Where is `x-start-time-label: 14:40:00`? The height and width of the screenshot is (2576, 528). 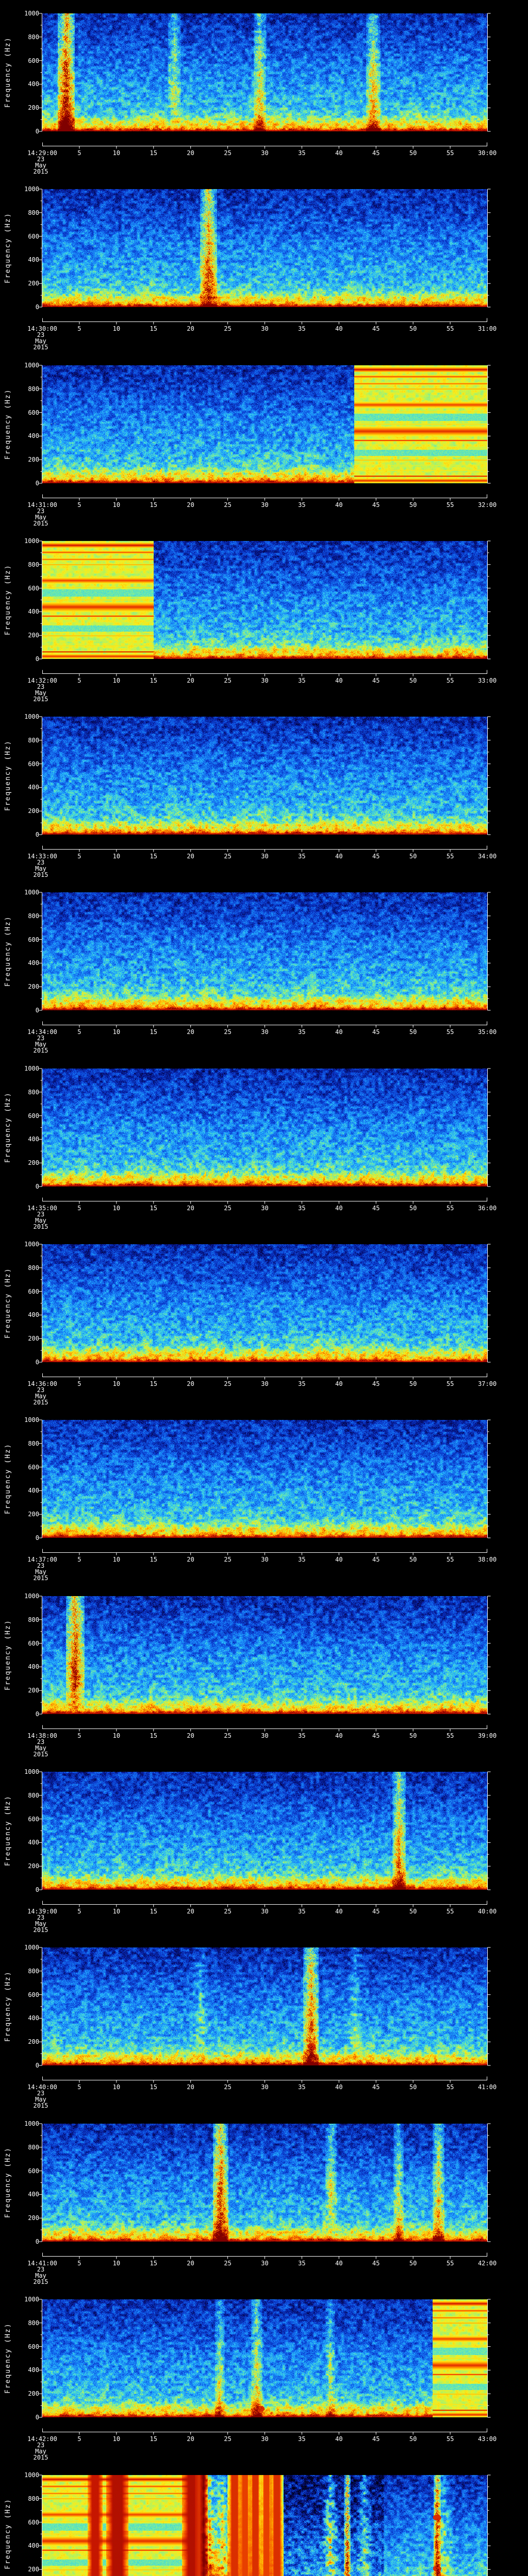 x-start-time-label: 14:40:00 is located at coordinates (42, 2087).